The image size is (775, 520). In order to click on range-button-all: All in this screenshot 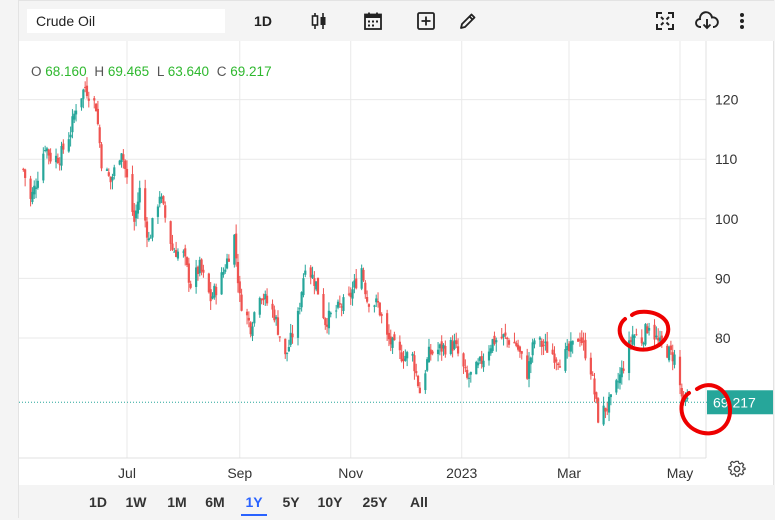, I will do `click(419, 502)`.